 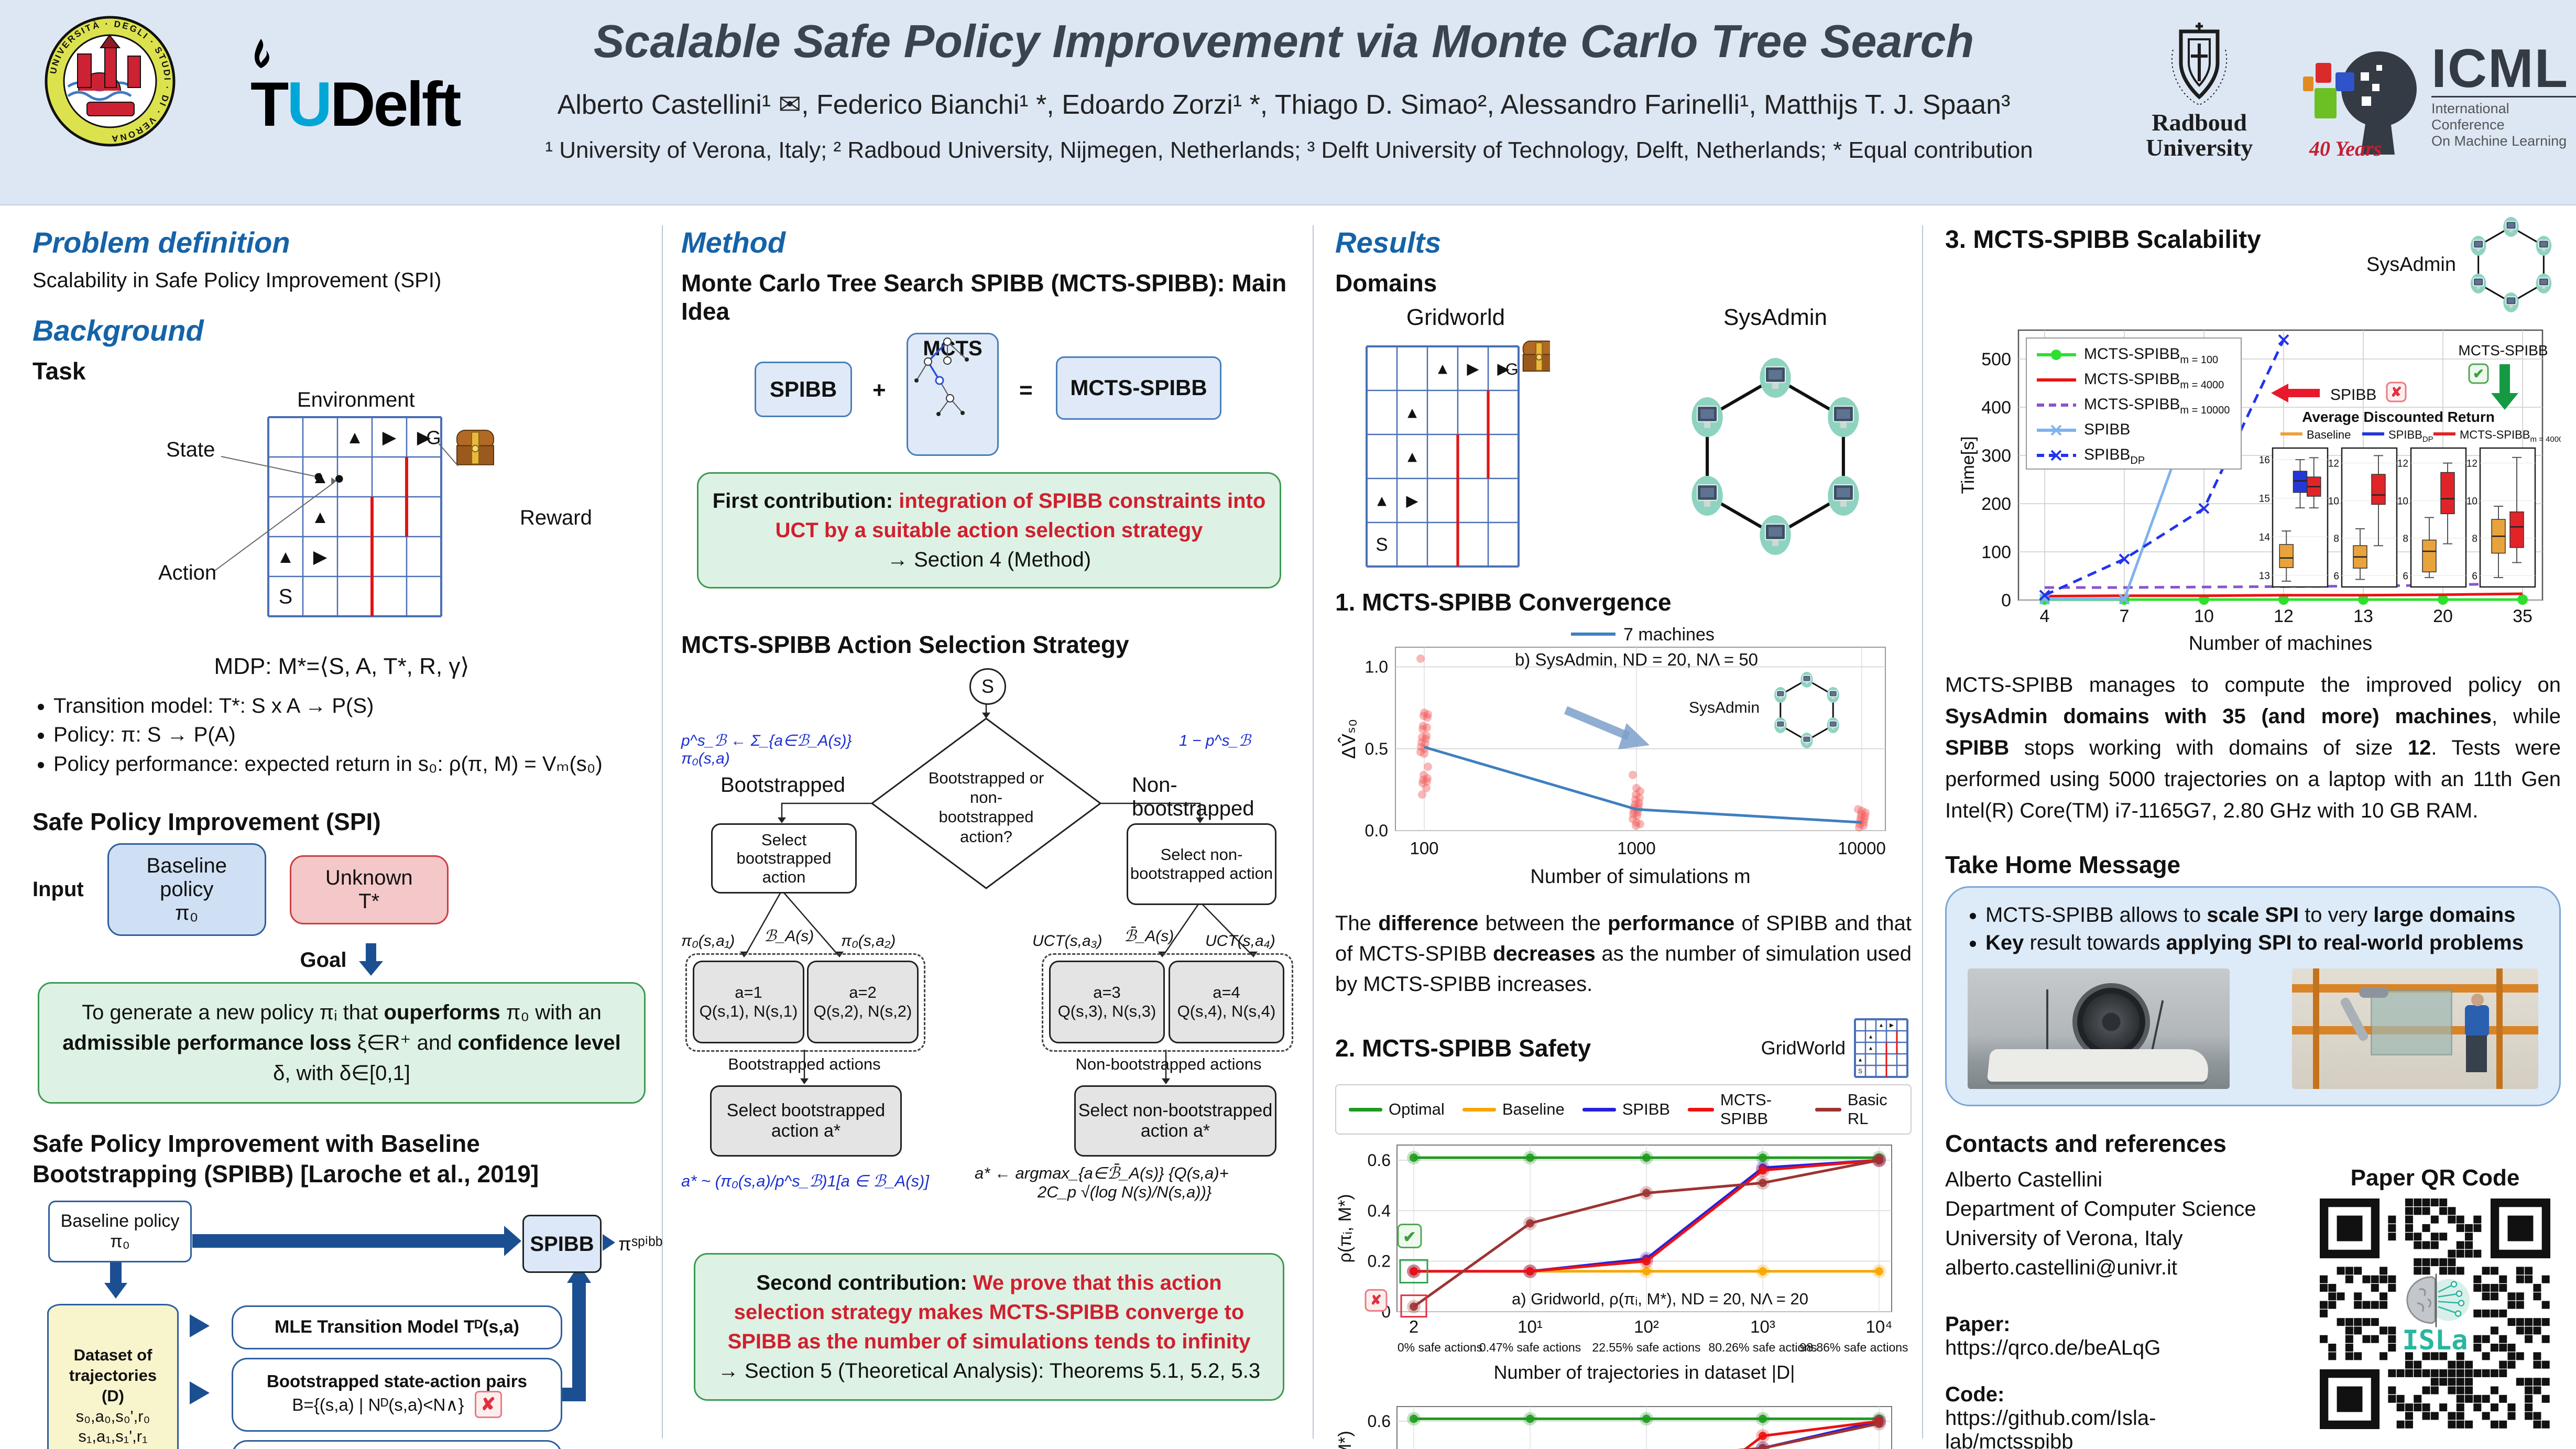 I want to click on svg-text: 1000, so click(x=1636, y=848).